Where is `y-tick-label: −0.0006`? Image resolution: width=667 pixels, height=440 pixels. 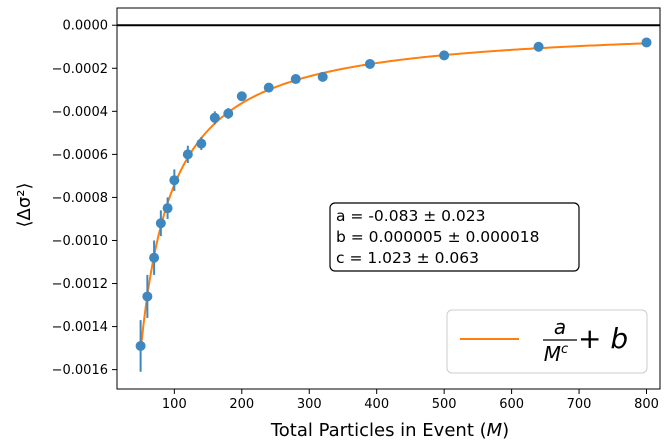
y-tick-label: −0.0006 is located at coordinates (80, 155).